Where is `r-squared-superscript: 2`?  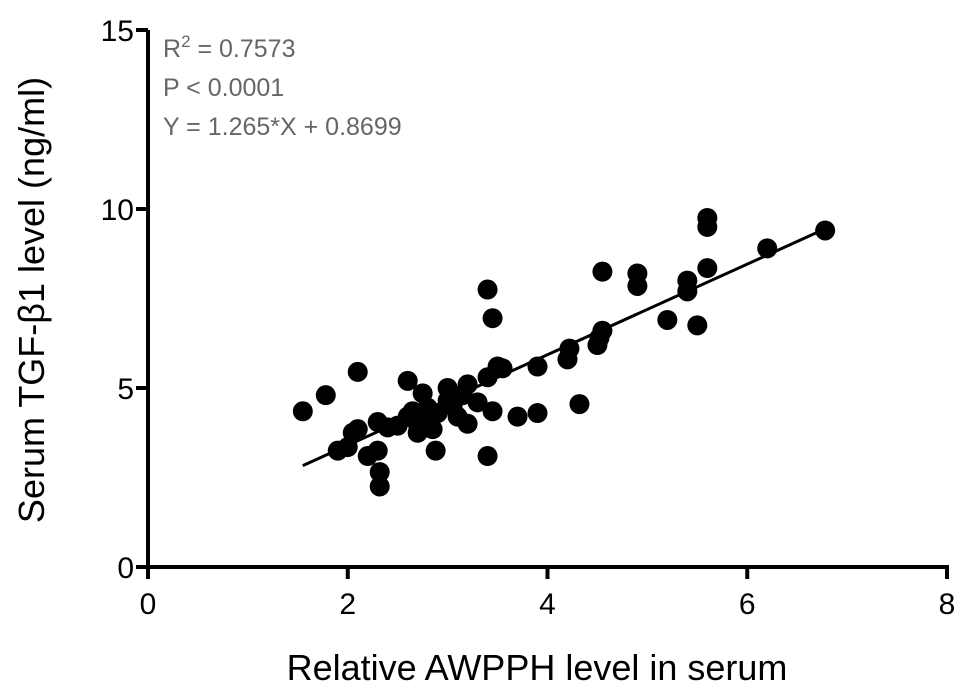 r-squared-superscript: 2 is located at coordinates (185, 41).